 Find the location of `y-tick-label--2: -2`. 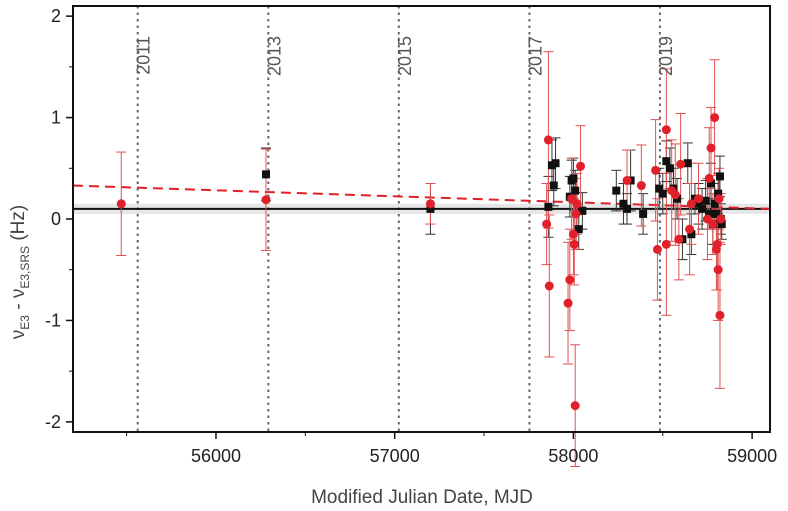

y-tick-label--2: -2 is located at coordinates (53, 422).